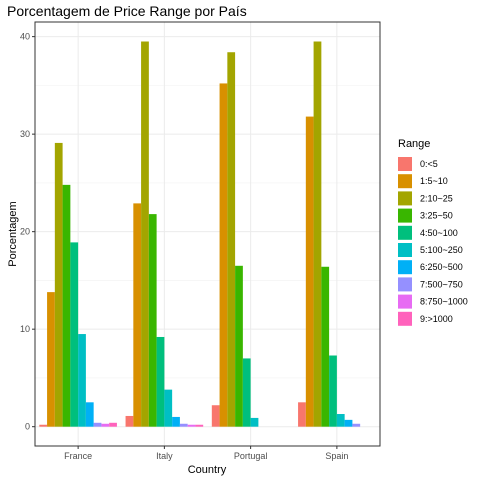 The height and width of the screenshot is (480, 480). Describe the element at coordinates (336, 456) in the screenshot. I see `x-tick-label: Spain` at that location.